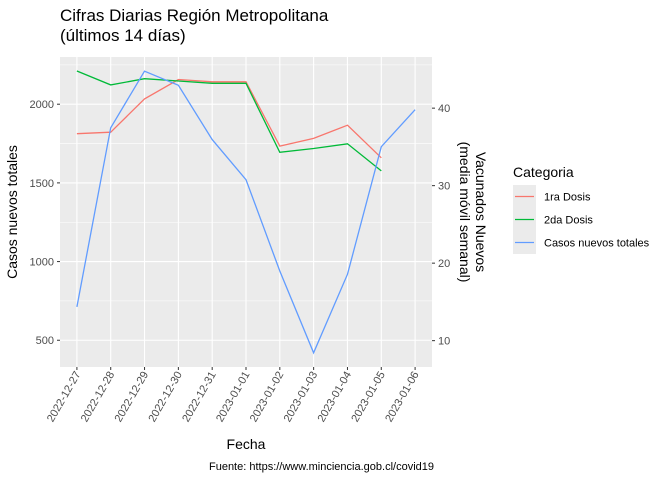  What do you see at coordinates (42, 184) in the screenshot?
I see `y-tick-label: 1500` at bounding box center [42, 184].